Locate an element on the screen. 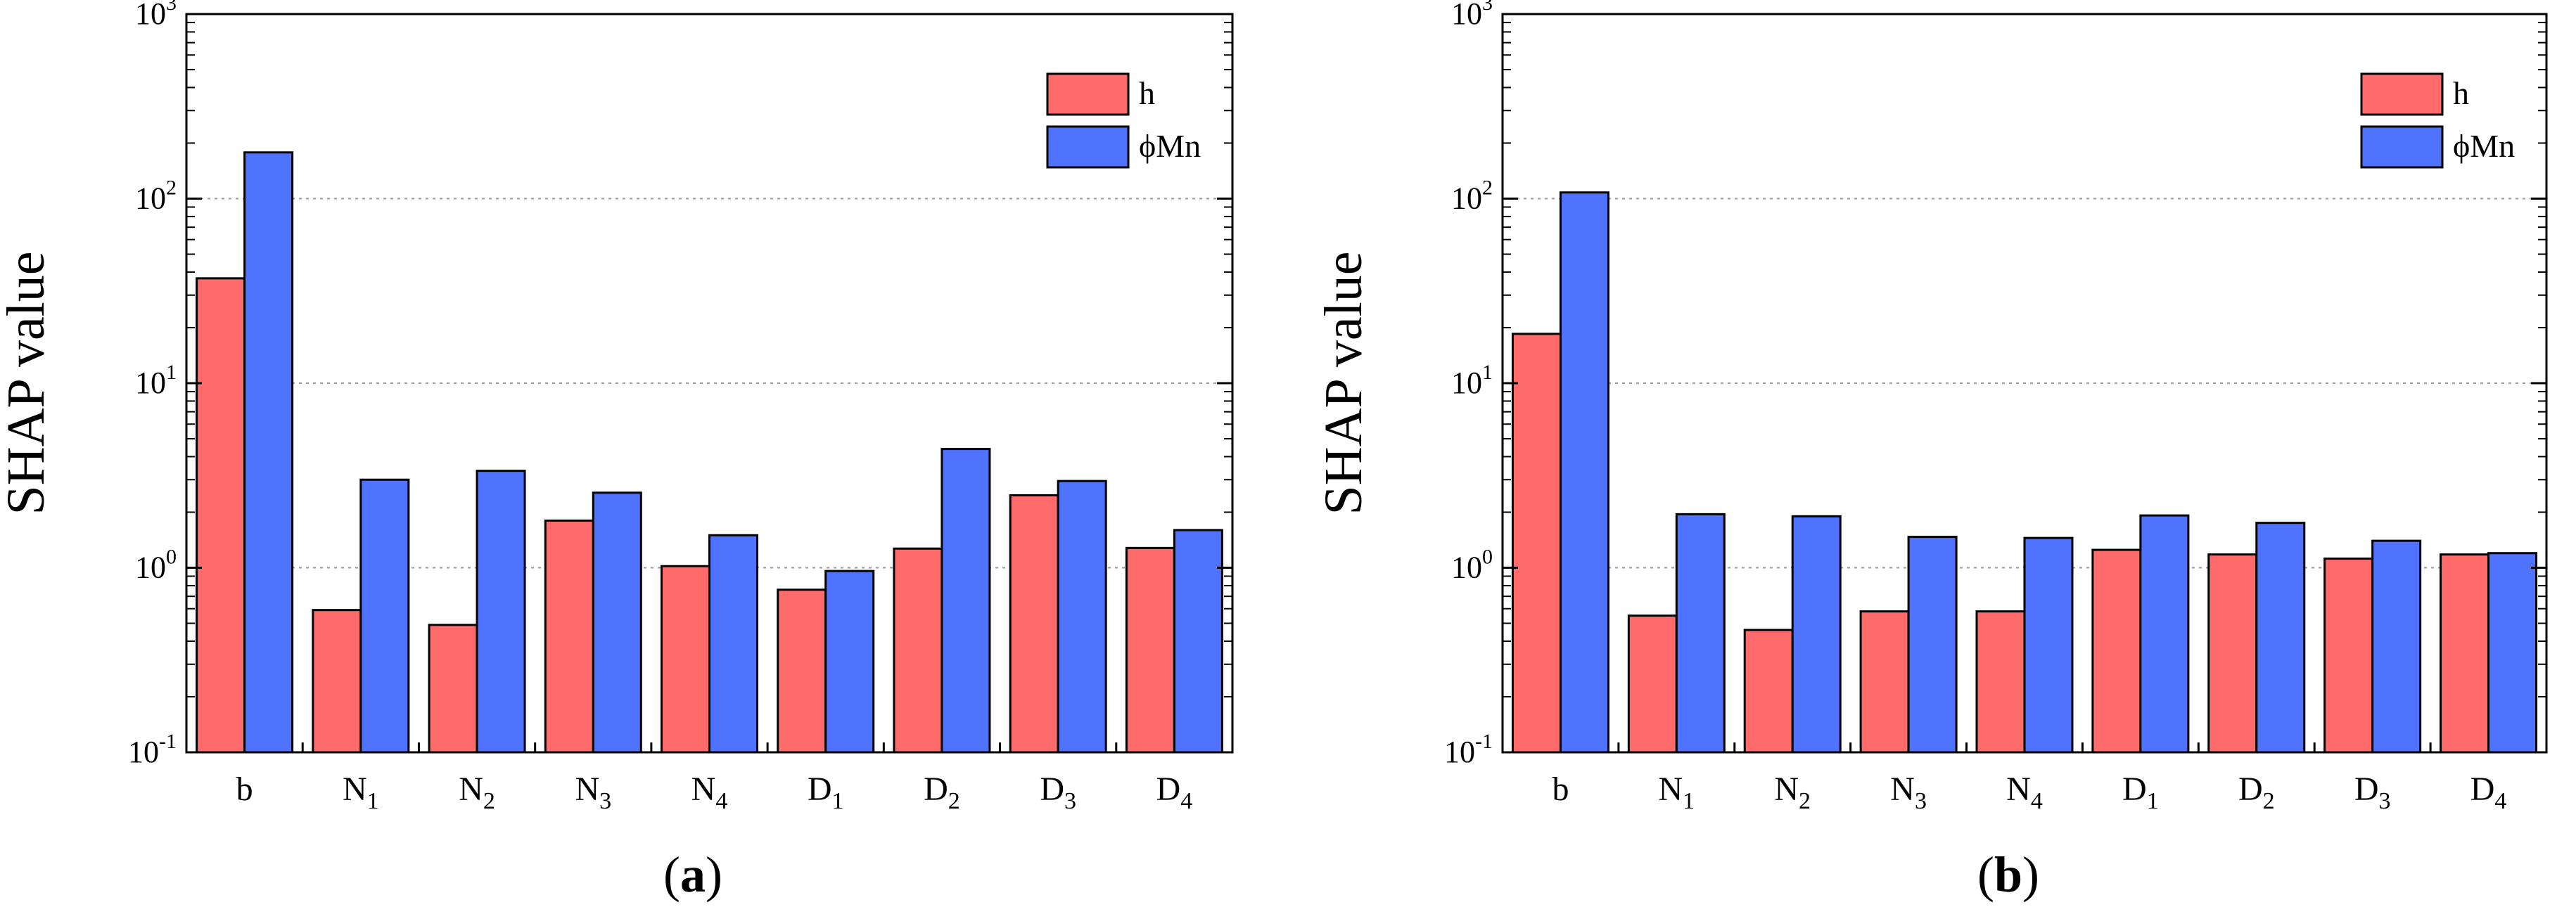 Image resolution: width=2576 pixels, height=914 pixels. bar-phimn-n4 is located at coordinates (733, 644).